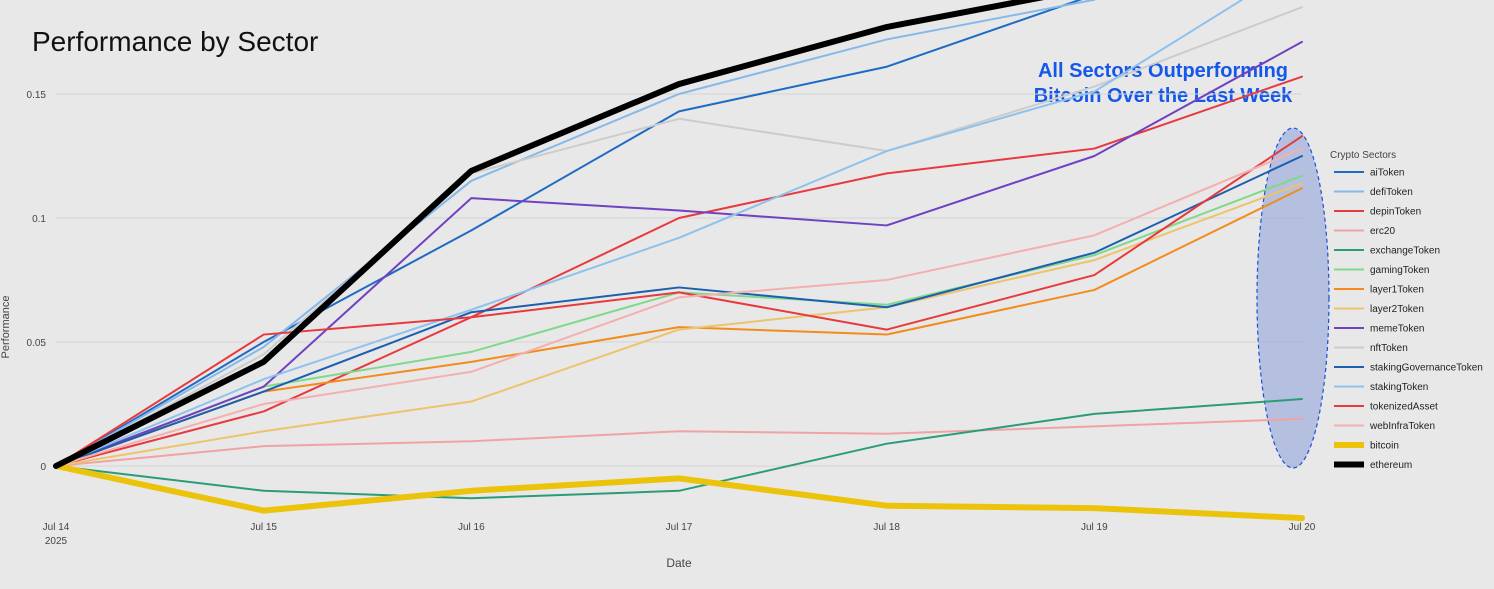 The height and width of the screenshot is (589, 1494). I want to click on series-line-erc20, so click(679, 442).